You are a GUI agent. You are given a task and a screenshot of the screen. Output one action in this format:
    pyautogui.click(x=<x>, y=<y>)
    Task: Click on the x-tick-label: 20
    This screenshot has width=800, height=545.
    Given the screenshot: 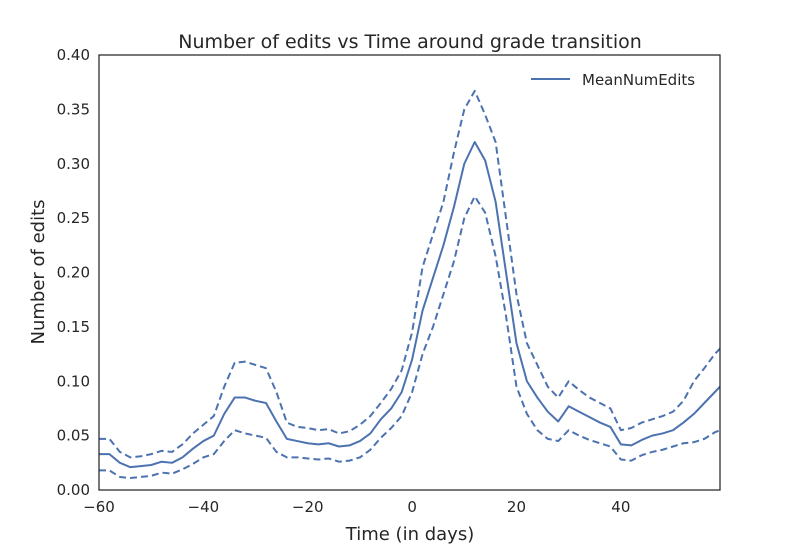 What is the action you would take?
    pyautogui.click(x=516, y=507)
    